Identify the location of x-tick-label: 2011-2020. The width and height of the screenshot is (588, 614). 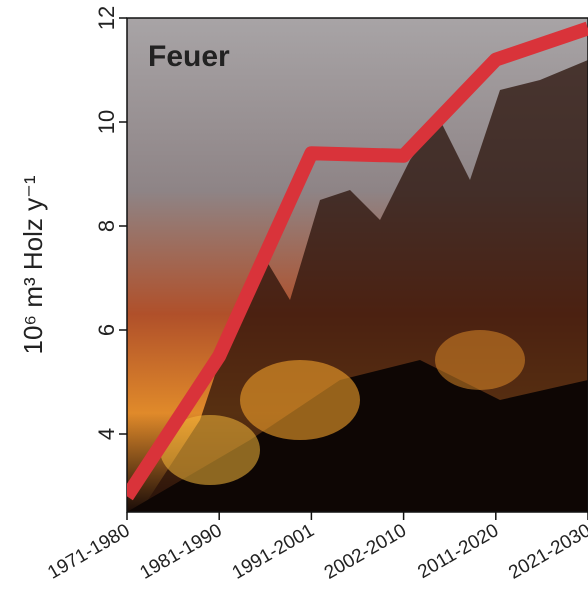
(458, 551).